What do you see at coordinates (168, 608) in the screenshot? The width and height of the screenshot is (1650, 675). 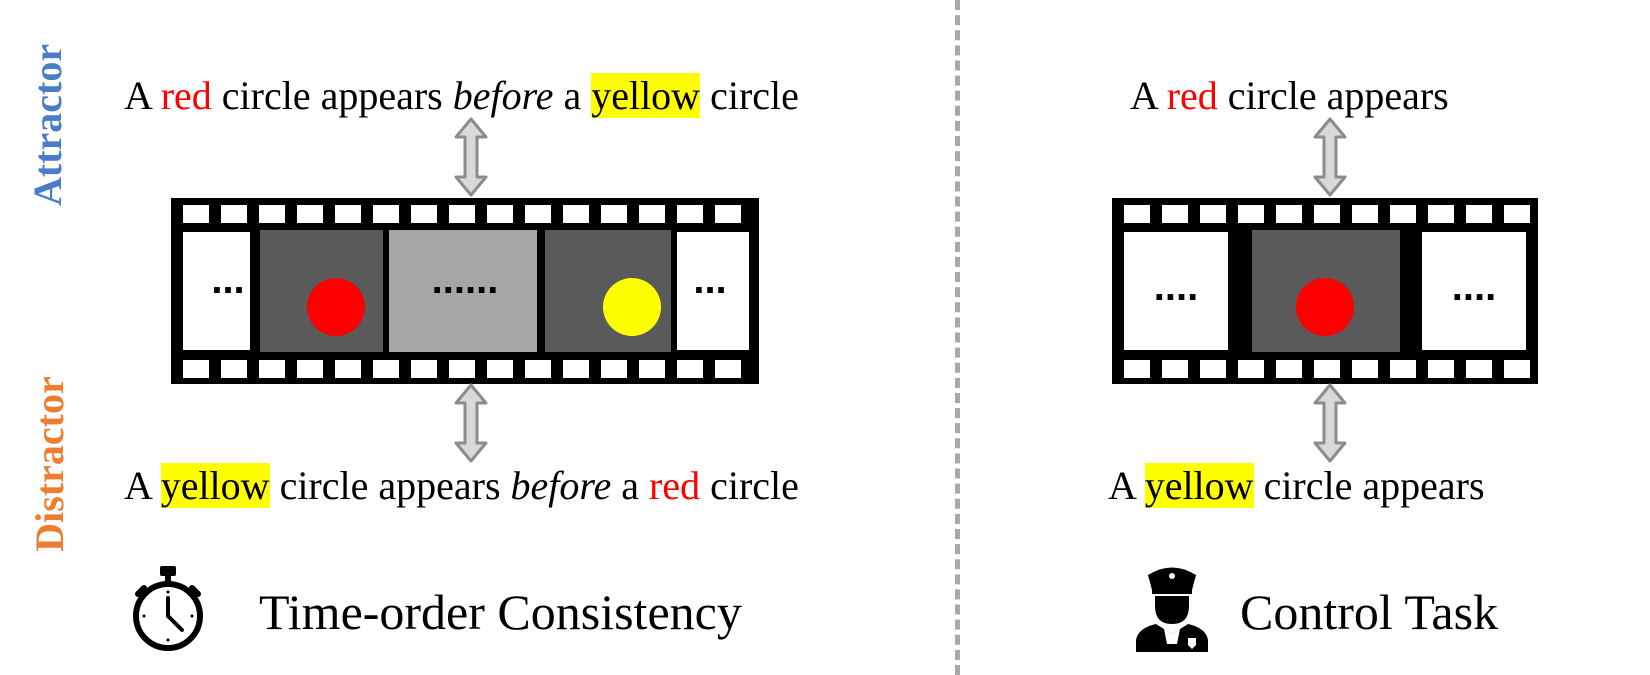 I see `stopwatch-icon` at bounding box center [168, 608].